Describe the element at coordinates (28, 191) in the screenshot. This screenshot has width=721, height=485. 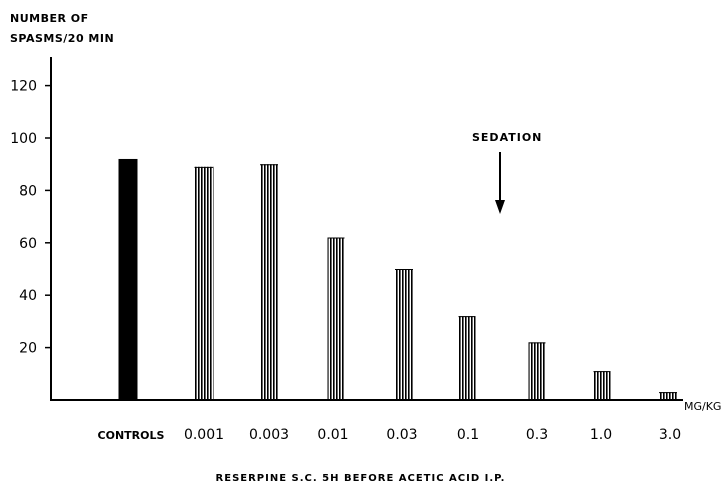
I see `y-tick-label: 80` at that location.